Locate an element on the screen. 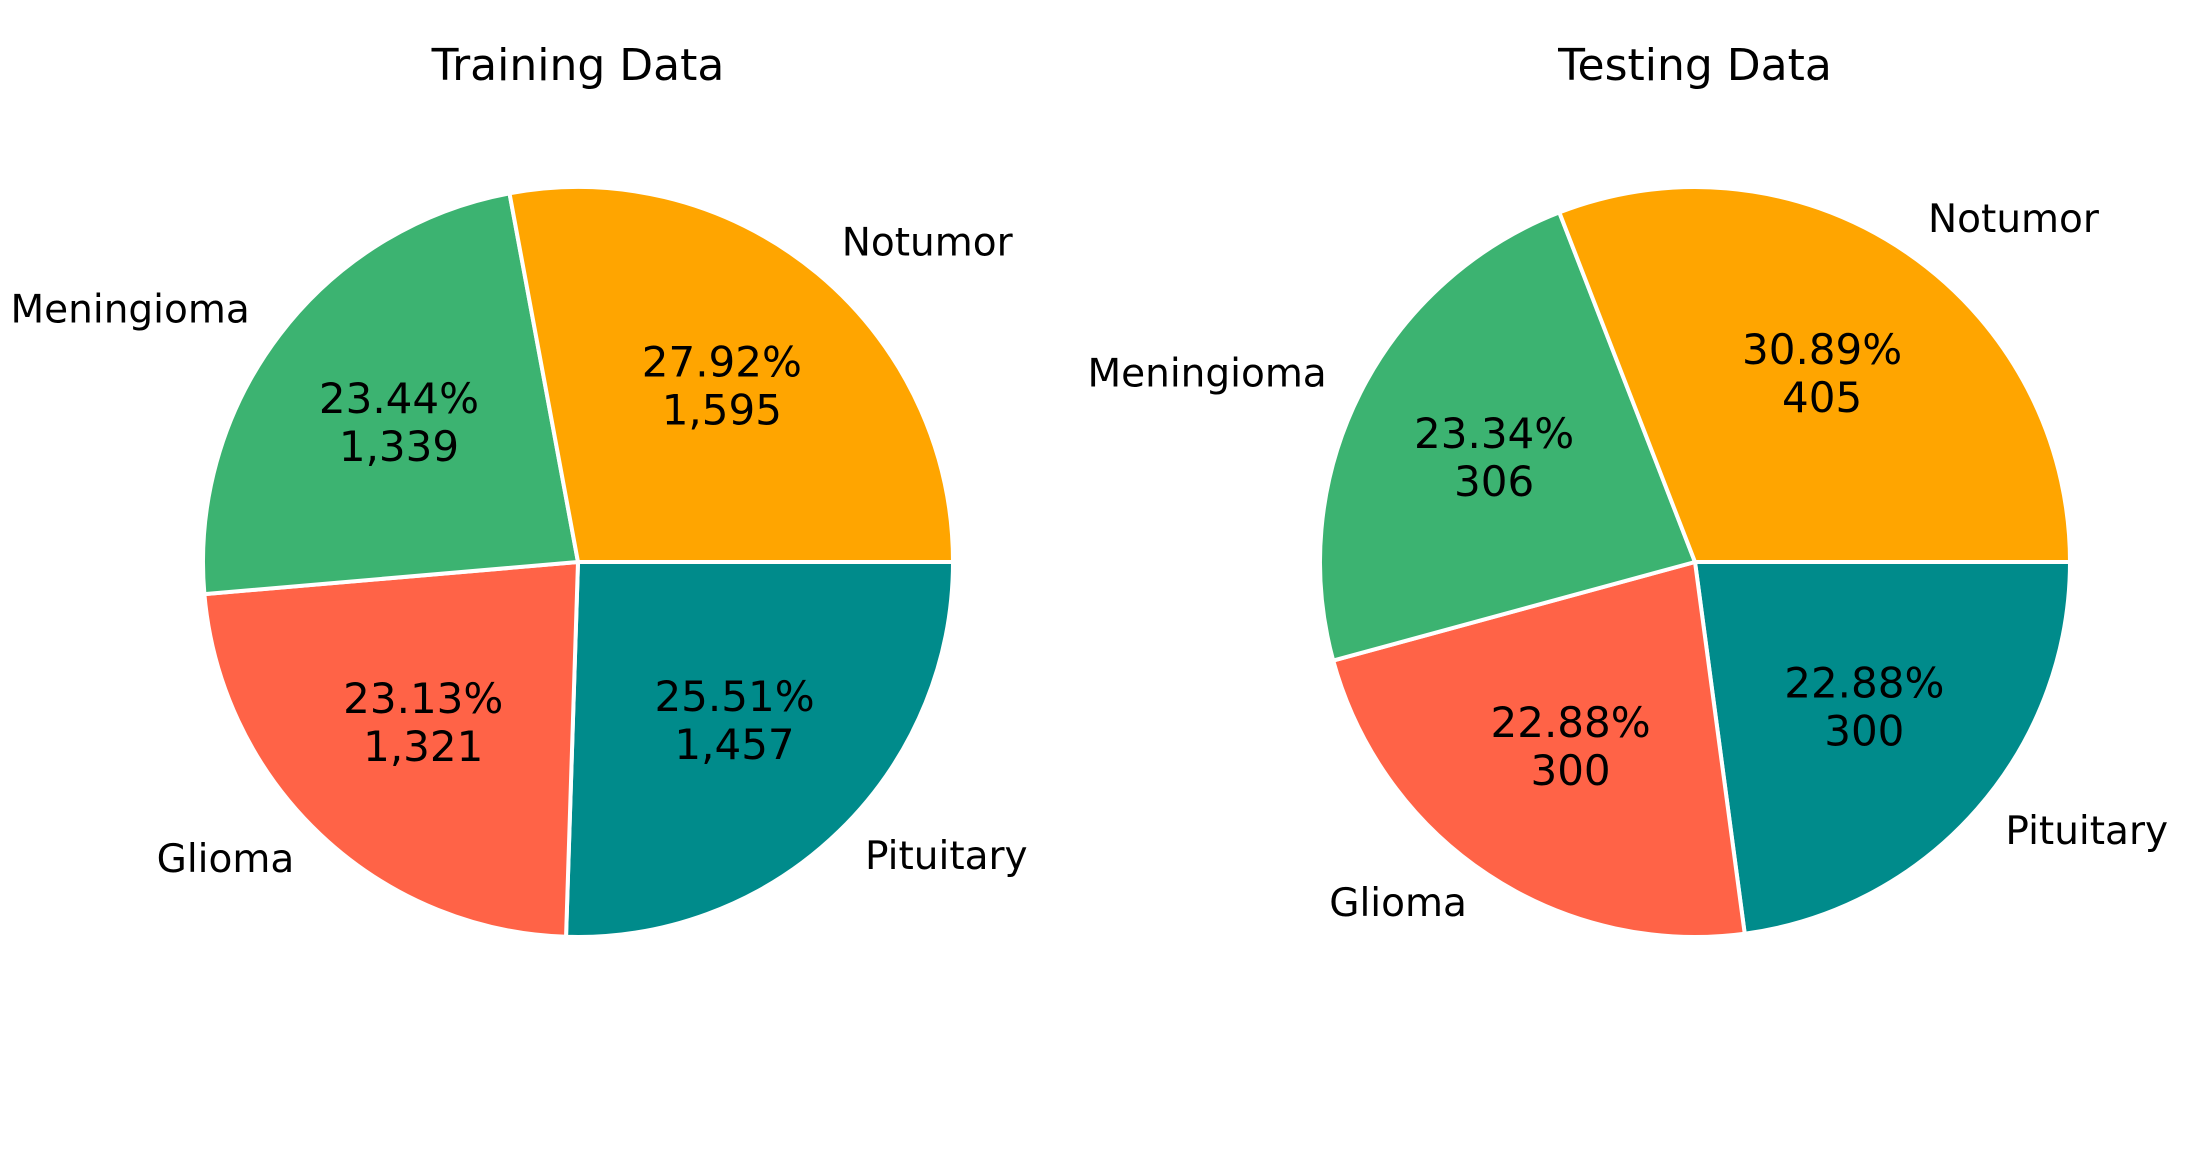  testing-data-slice-glioma is located at coordinates (1539, 749).